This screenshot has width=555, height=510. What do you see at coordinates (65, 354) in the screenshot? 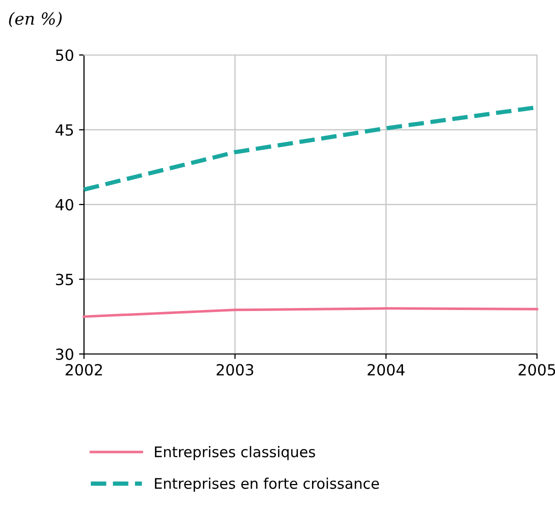
I see `y-tick-label: 30` at bounding box center [65, 354].